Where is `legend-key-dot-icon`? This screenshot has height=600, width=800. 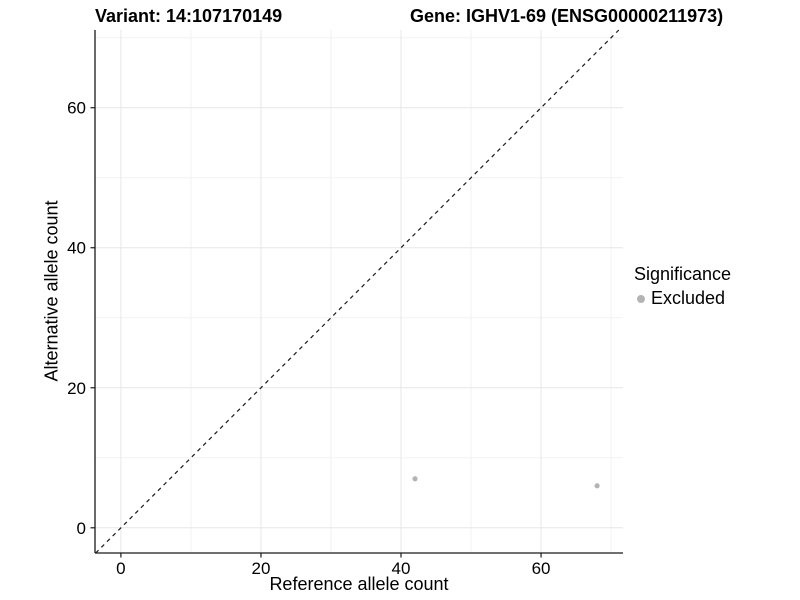 legend-key-dot-icon is located at coordinates (641, 298).